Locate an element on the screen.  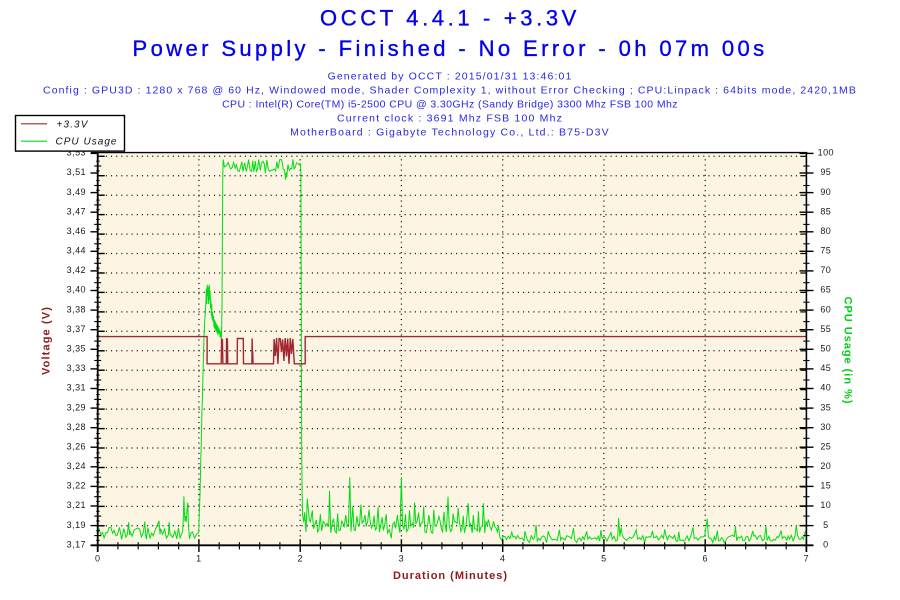
svg-text: 3,28 is located at coordinates (76, 427).